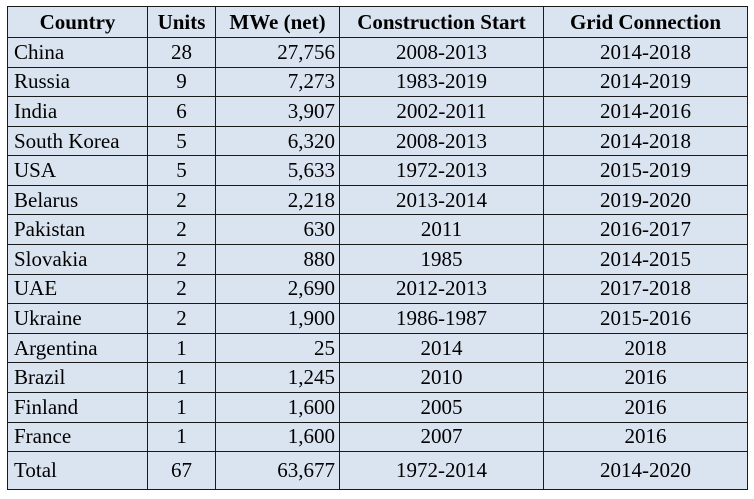 This screenshot has width=754, height=499. What do you see at coordinates (441, 170) in the screenshot?
I see `cell-construction-start: 1972-2013` at bounding box center [441, 170].